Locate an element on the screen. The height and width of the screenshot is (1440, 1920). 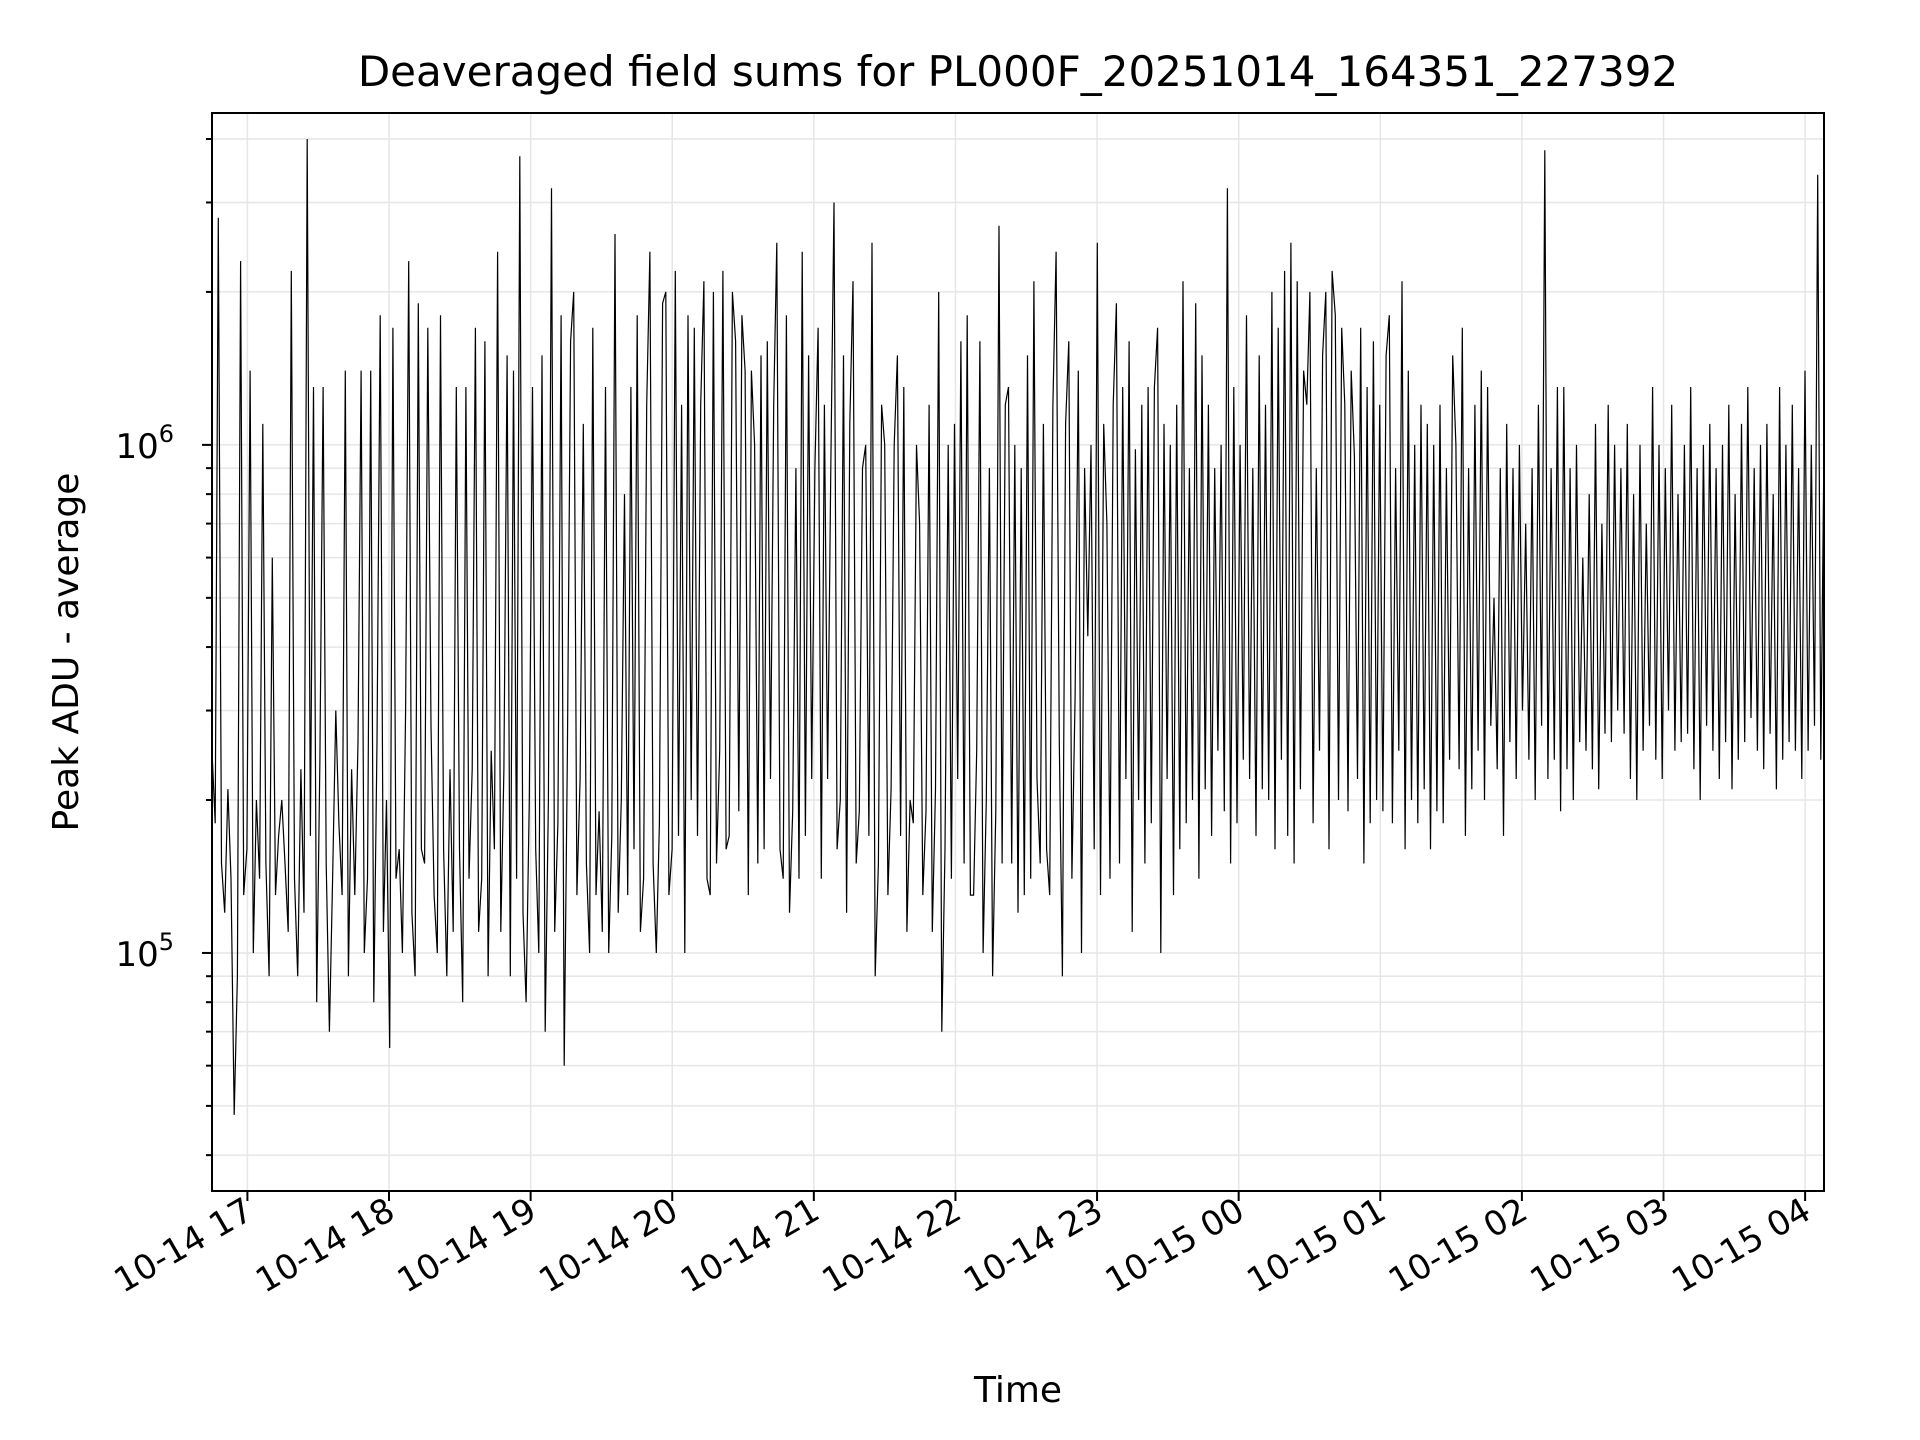
y-axis-label: Peak ADU - average is located at coordinates (66, 652).